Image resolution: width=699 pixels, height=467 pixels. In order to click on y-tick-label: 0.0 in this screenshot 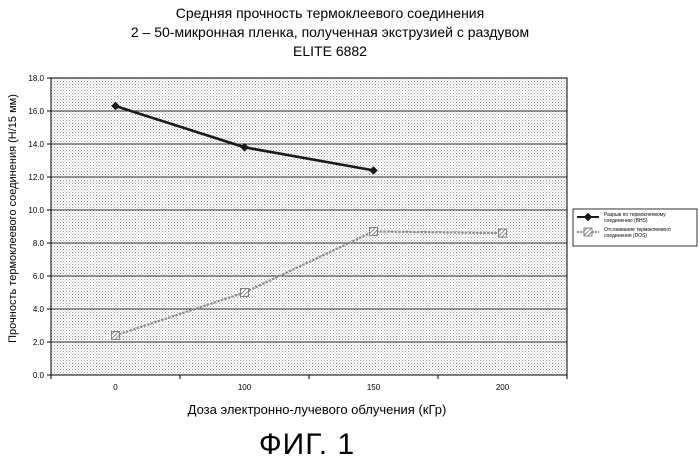, I will do `click(39, 375)`.